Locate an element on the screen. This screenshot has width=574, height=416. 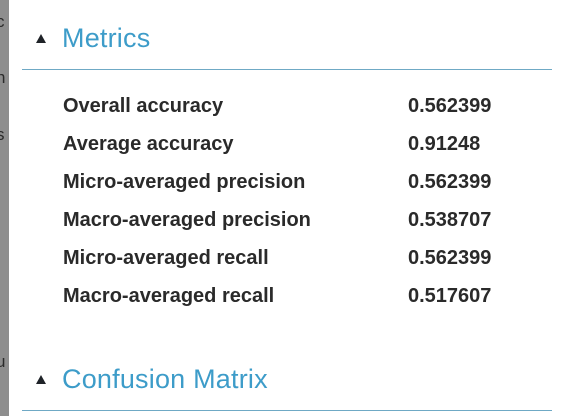
metric-name: Overall accuracy is located at coordinates (143, 105).